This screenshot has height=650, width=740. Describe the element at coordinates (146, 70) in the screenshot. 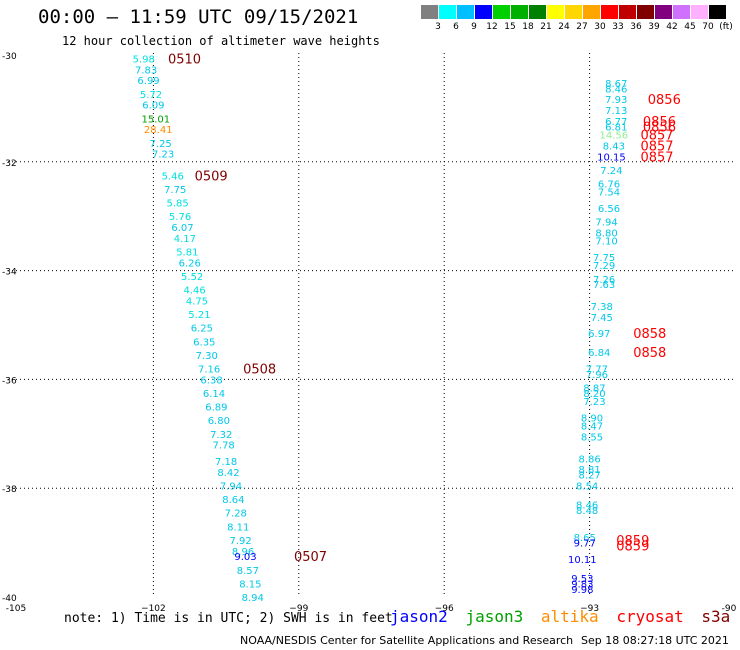

I see `swh-value-label: 7.83` at that location.